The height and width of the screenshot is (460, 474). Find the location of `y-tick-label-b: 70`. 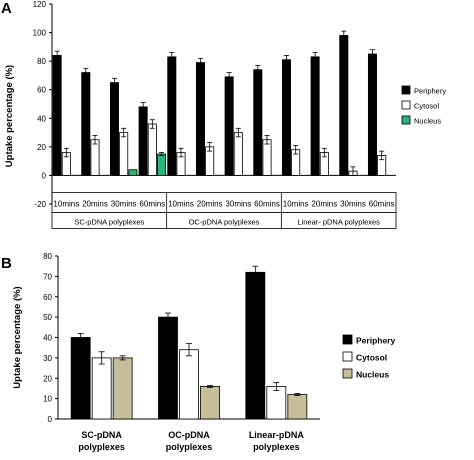

y-tick-label-b: 70 is located at coordinates (47, 276).